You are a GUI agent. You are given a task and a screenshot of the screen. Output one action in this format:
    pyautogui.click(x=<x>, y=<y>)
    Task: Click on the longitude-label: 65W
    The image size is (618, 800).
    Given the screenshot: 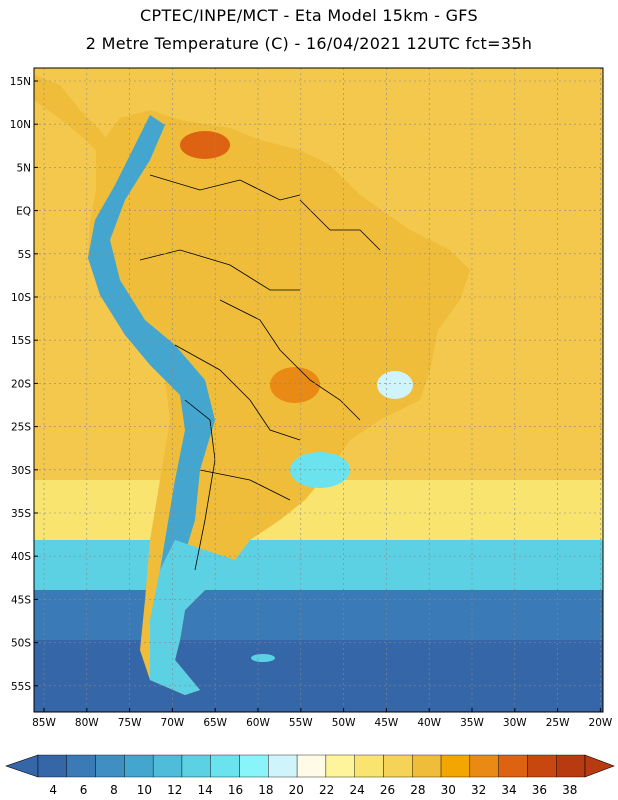 What is the action you would take?
    pyautogui.click(x=215, y=723)
    